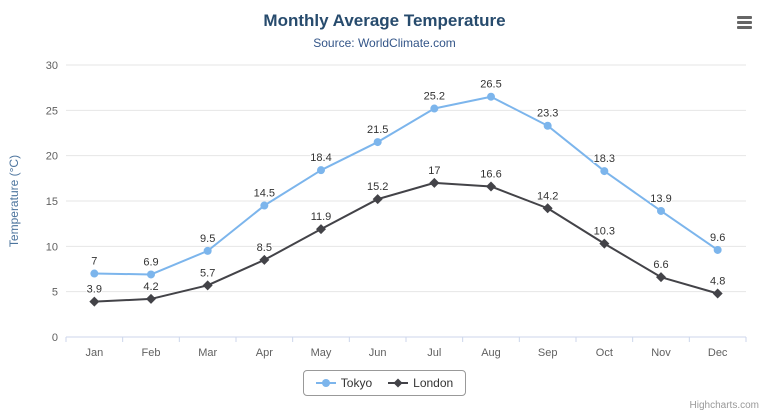  Describe the element at coordinates (52, 202) in the screenshot. I see `y-axis-tick-label: 15` at that location.